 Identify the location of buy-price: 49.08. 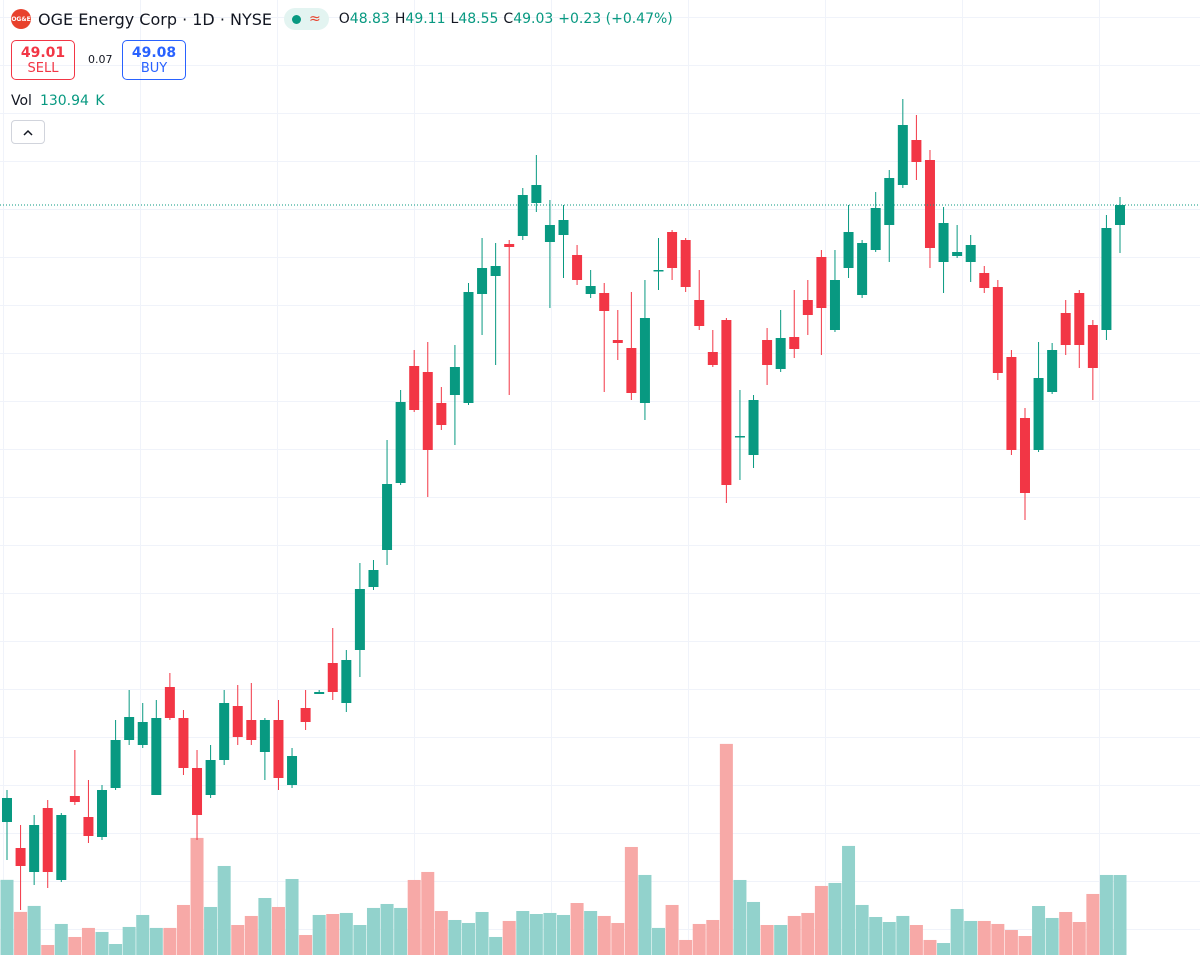
(154, 52).